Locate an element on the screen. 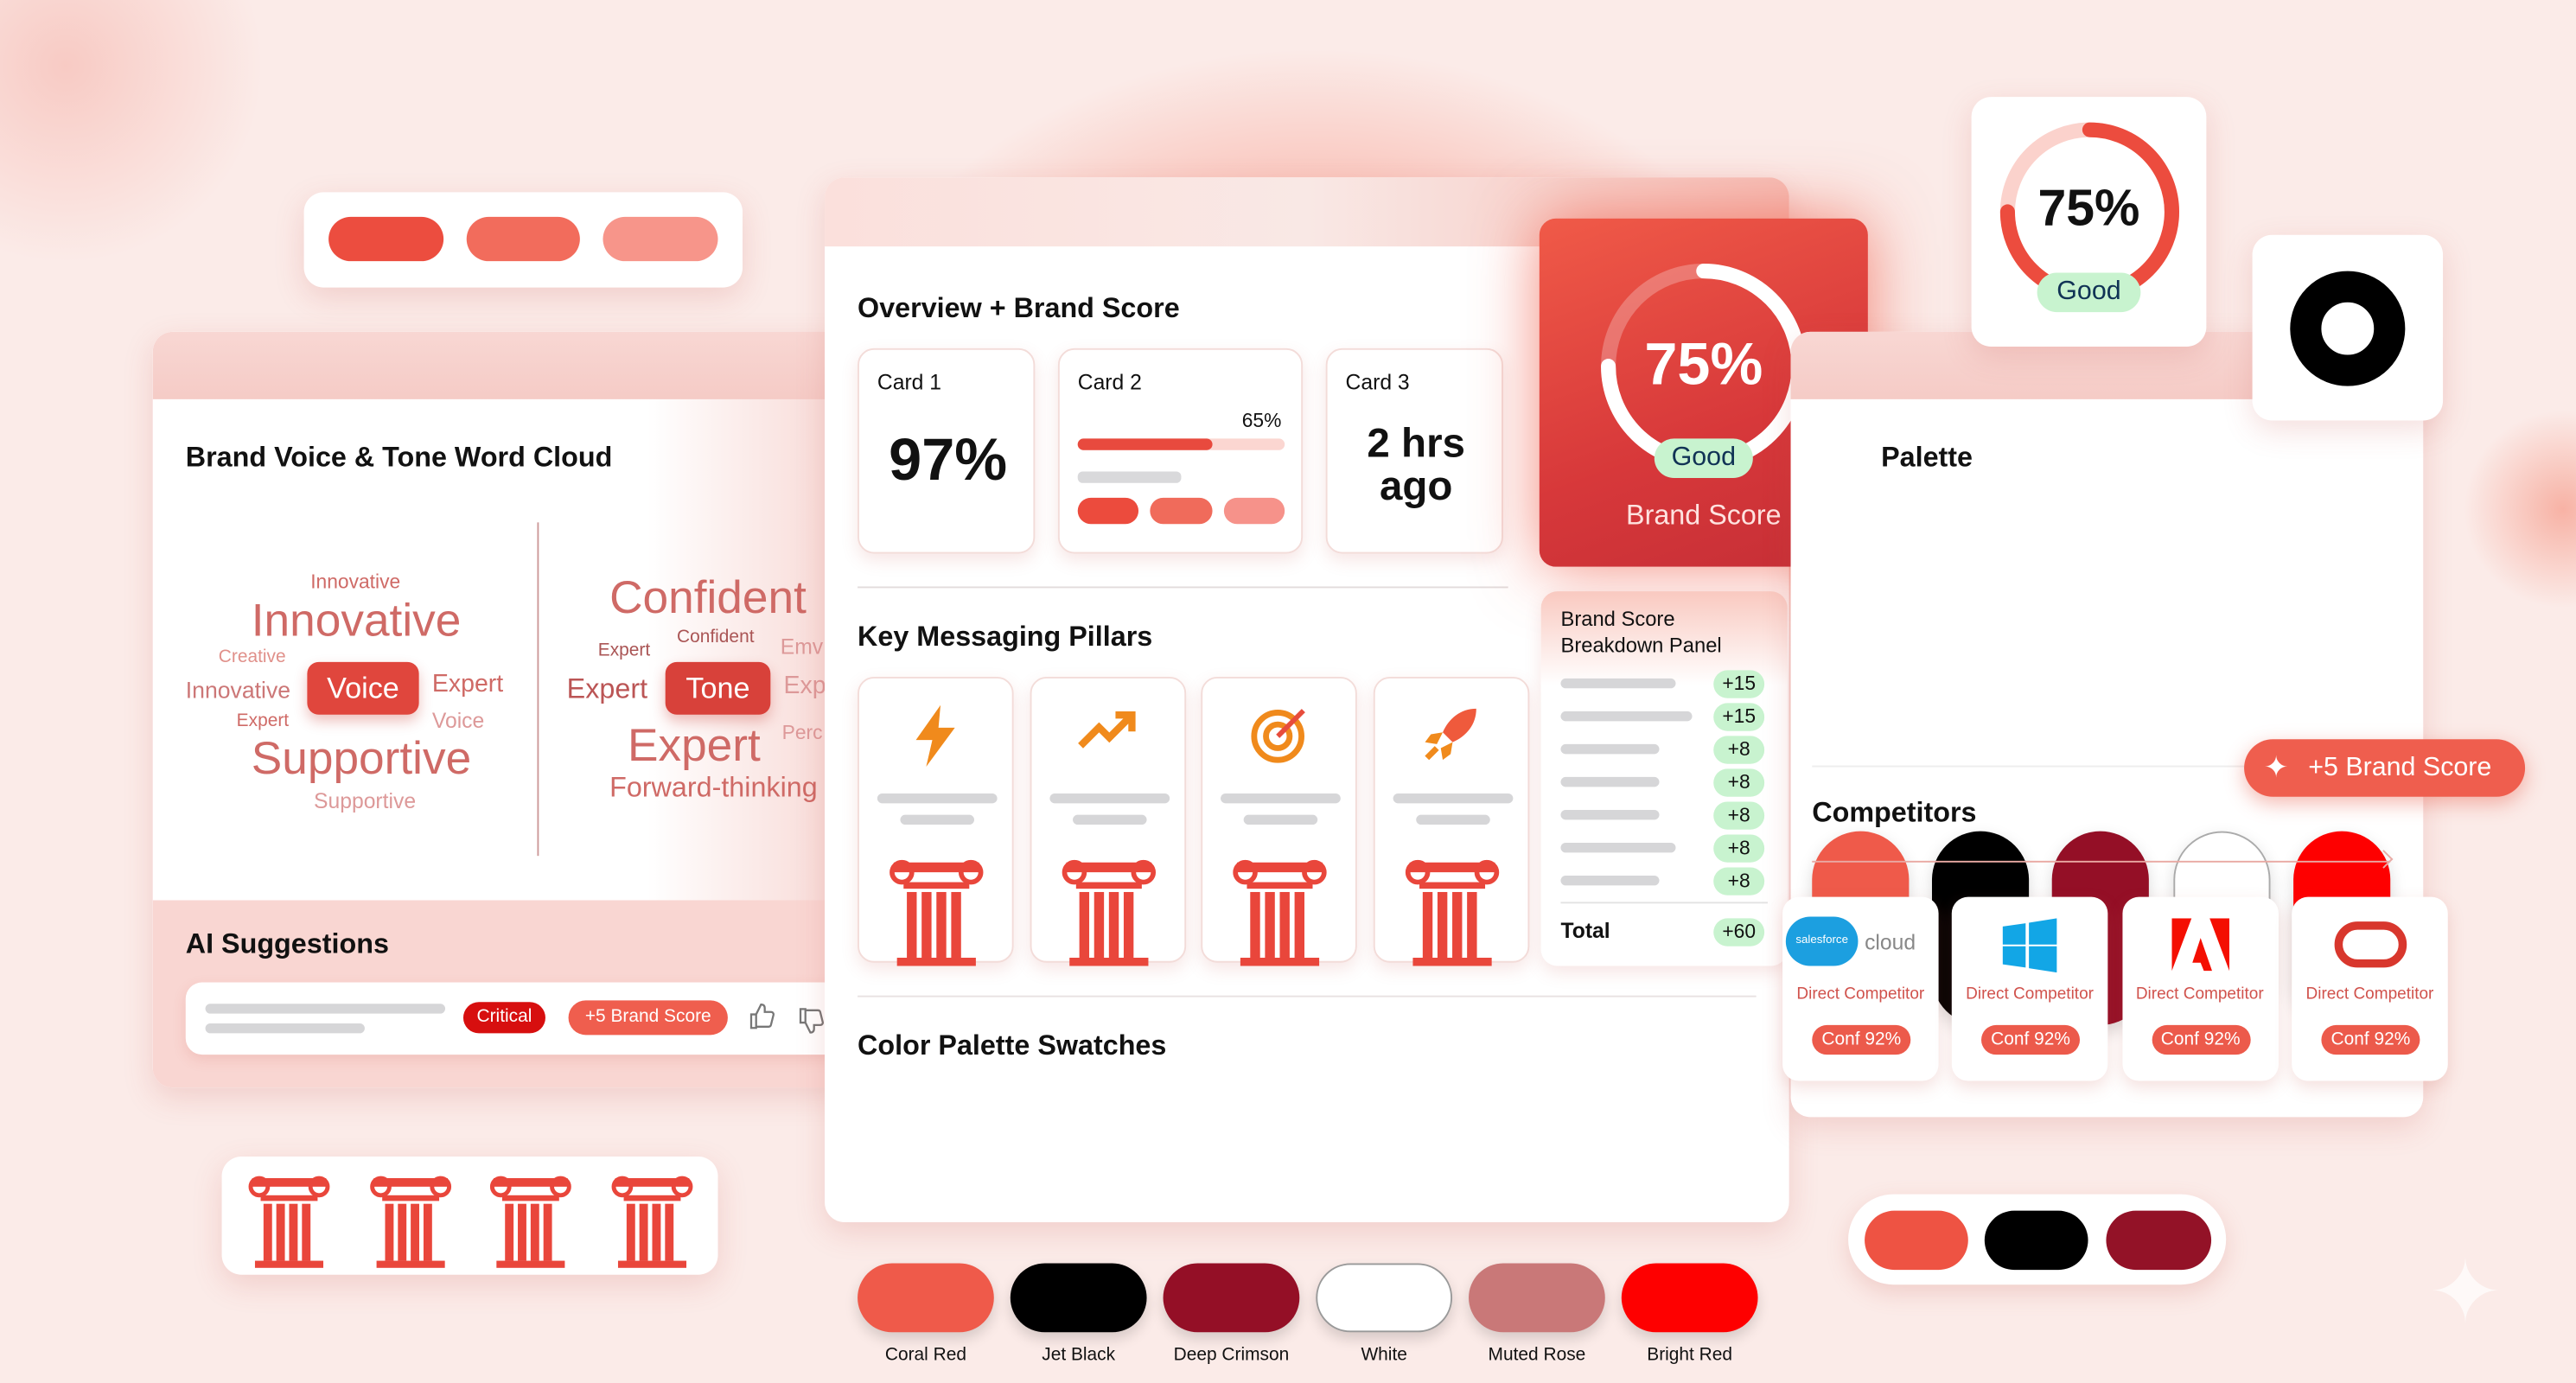 This screenshot has width=2576, height=1383. ring-icon is located at coordinates (2348, 328).